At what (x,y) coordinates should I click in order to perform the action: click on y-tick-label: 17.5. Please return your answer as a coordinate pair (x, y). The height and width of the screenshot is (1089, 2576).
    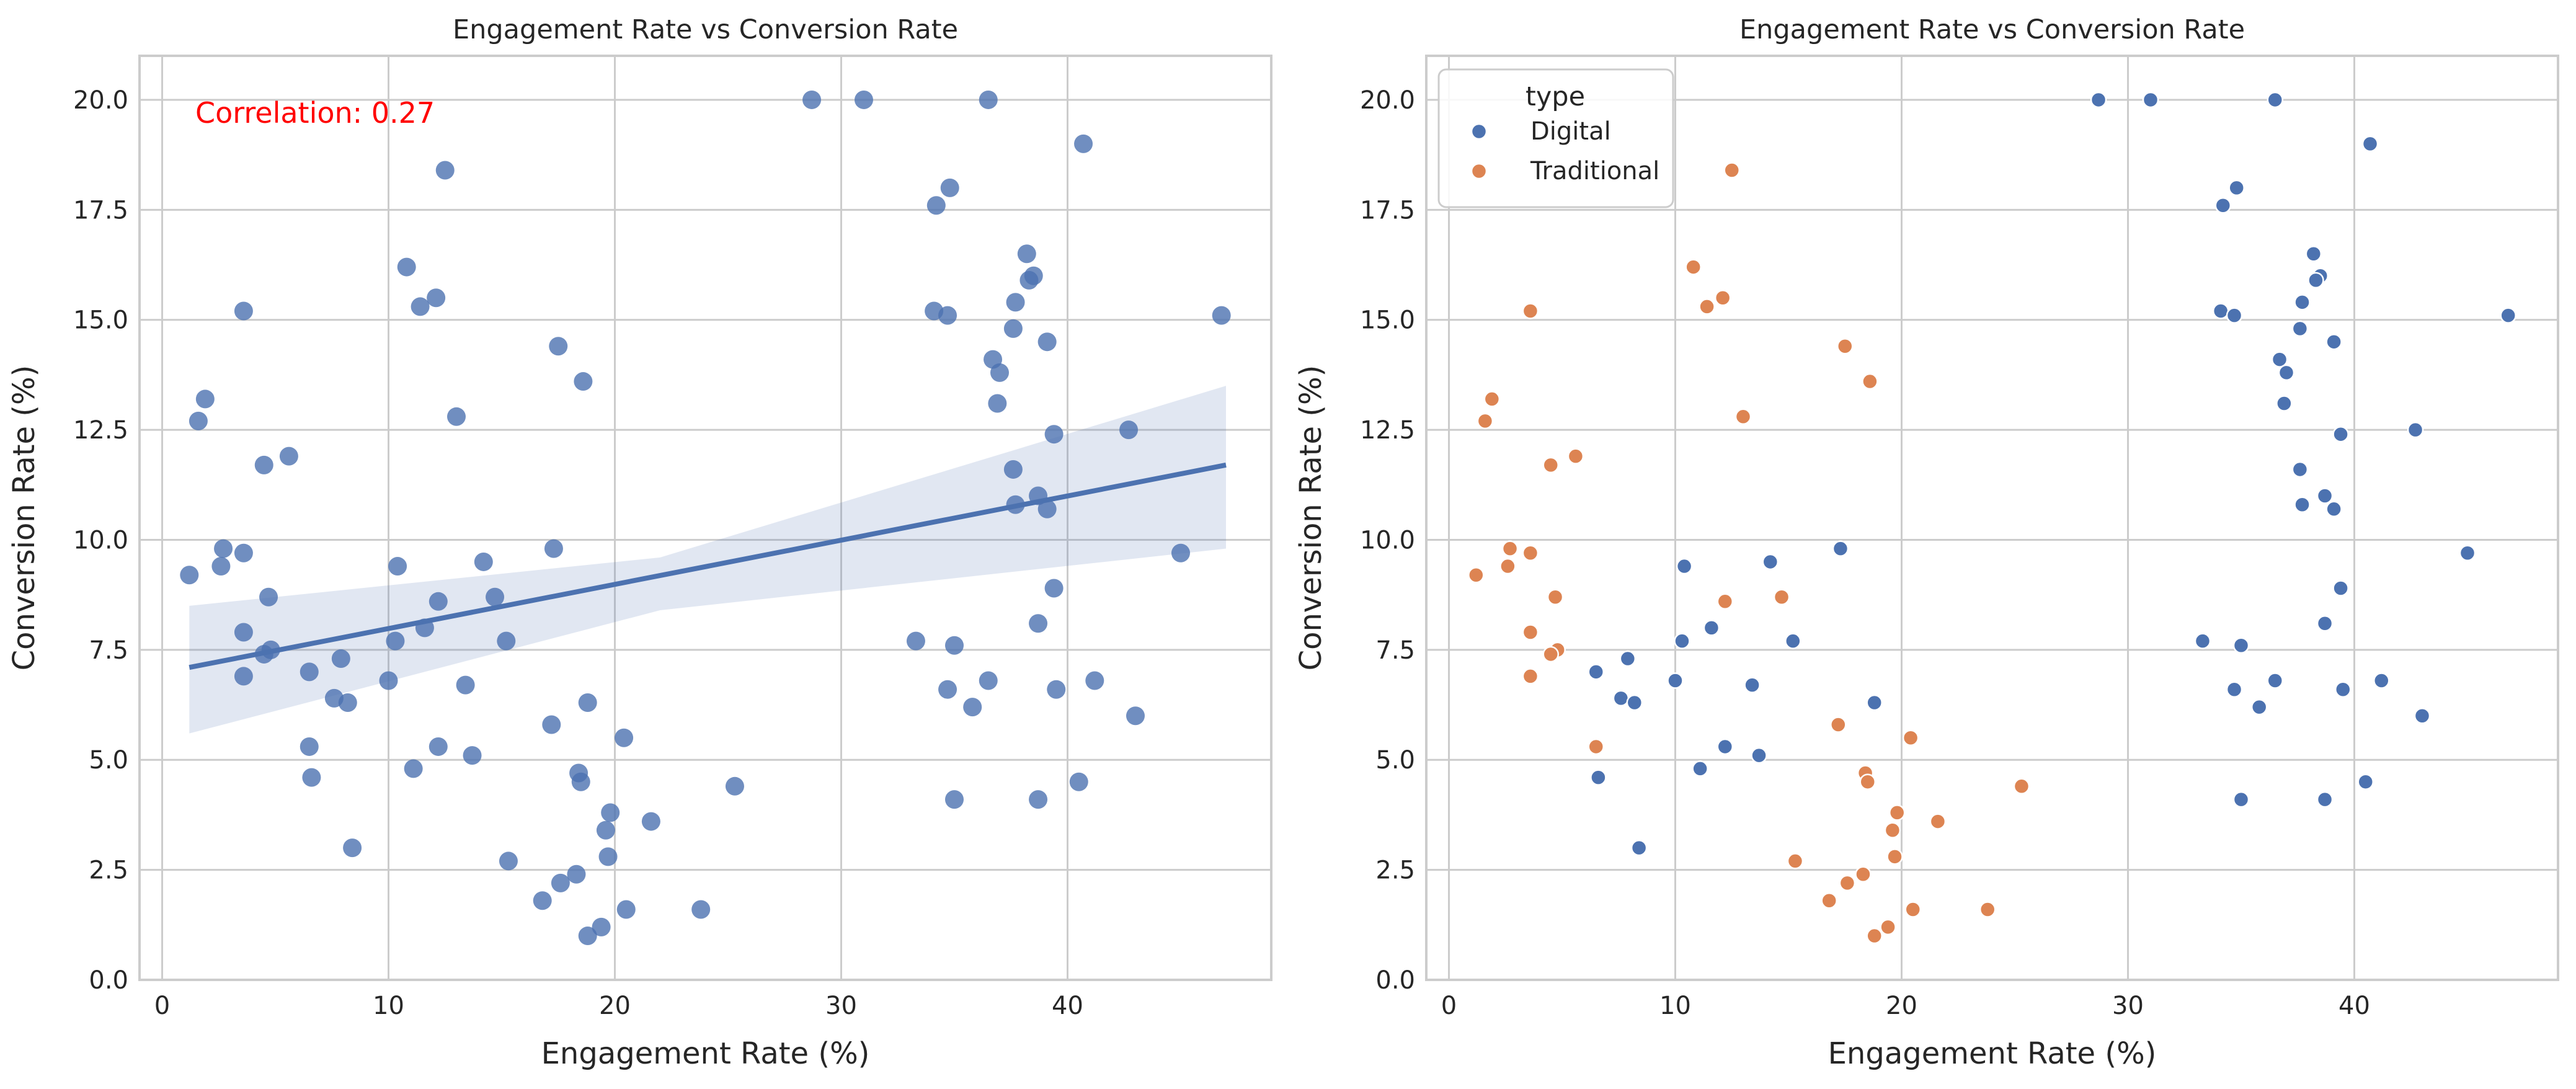
    Looking at the image, I should click on (100, 210).